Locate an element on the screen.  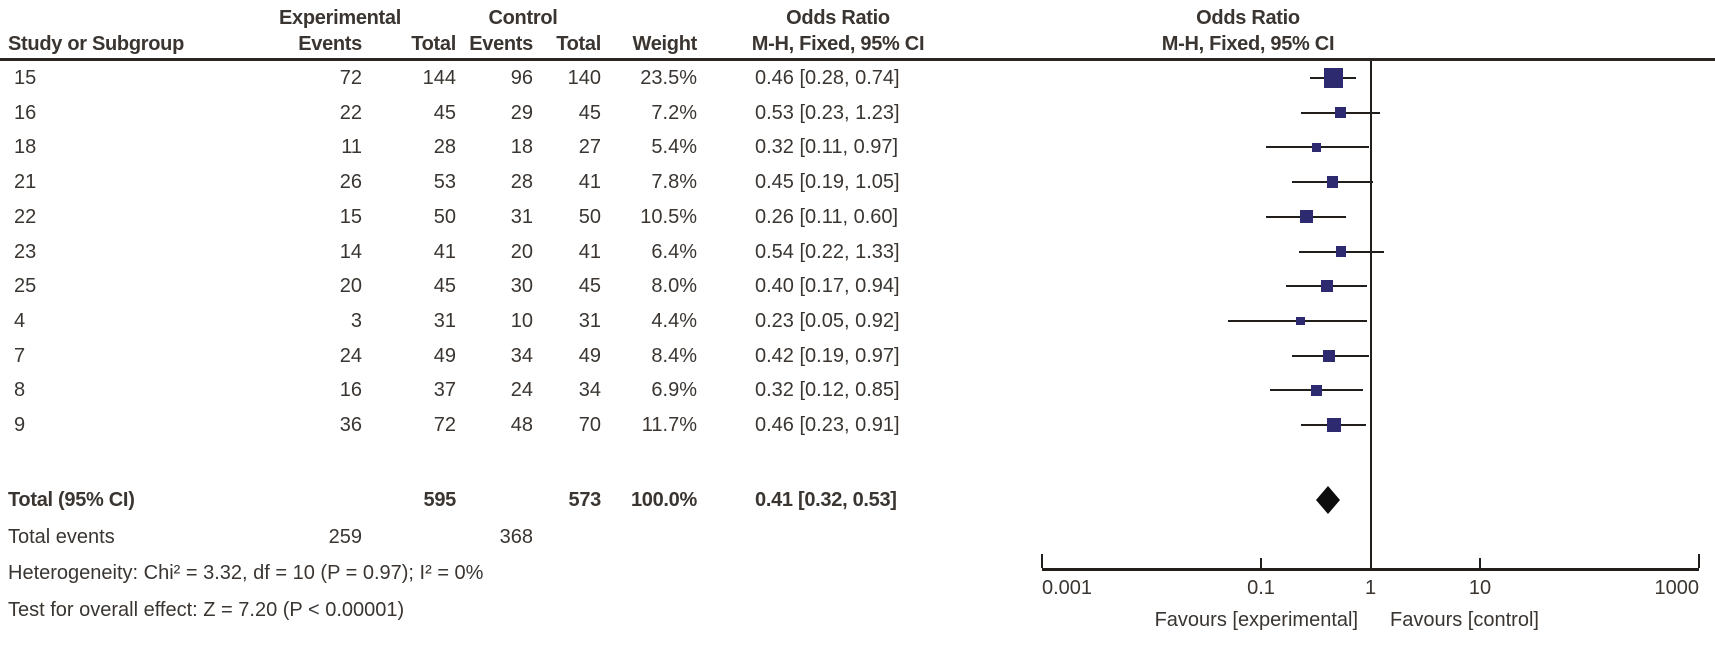
axis-tick-label: 0.001 is located at coordinates (1067, 588).